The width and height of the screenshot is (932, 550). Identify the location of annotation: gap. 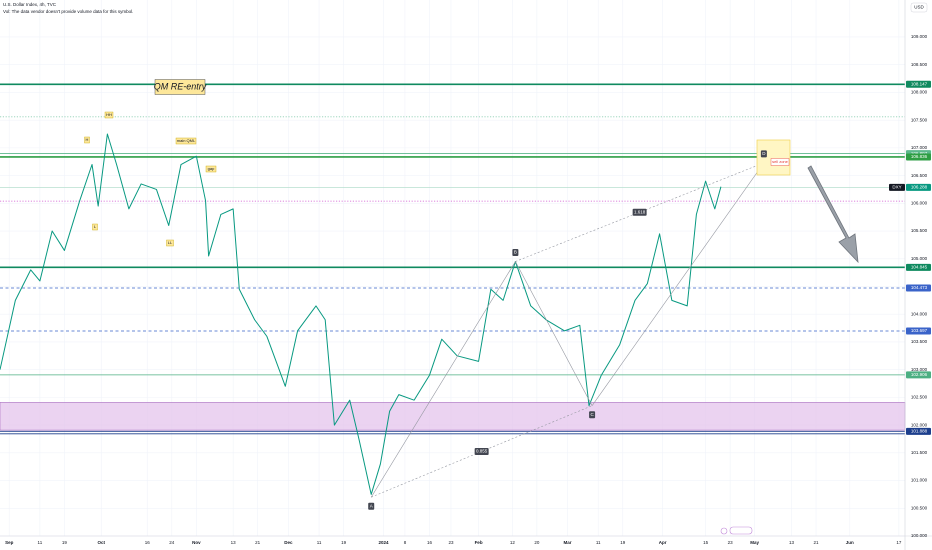
(211, 168).